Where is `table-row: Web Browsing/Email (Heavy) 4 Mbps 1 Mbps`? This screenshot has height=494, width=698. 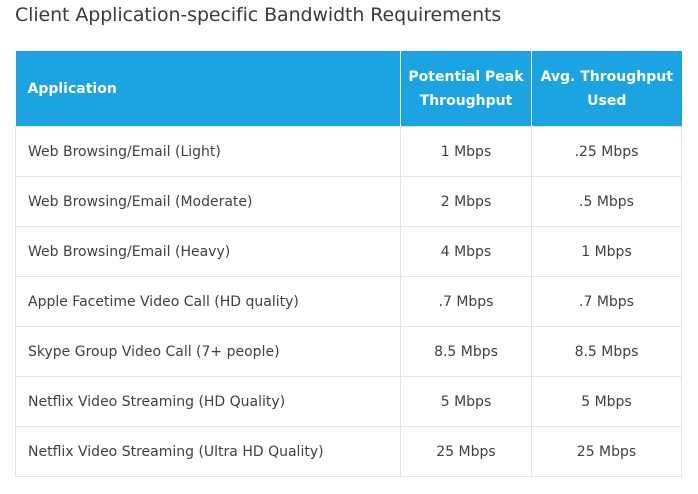
table-row: Web Browsing/Email (Heavy) 4 Mbps 1 Mbps is located at coordinates (348, 251).